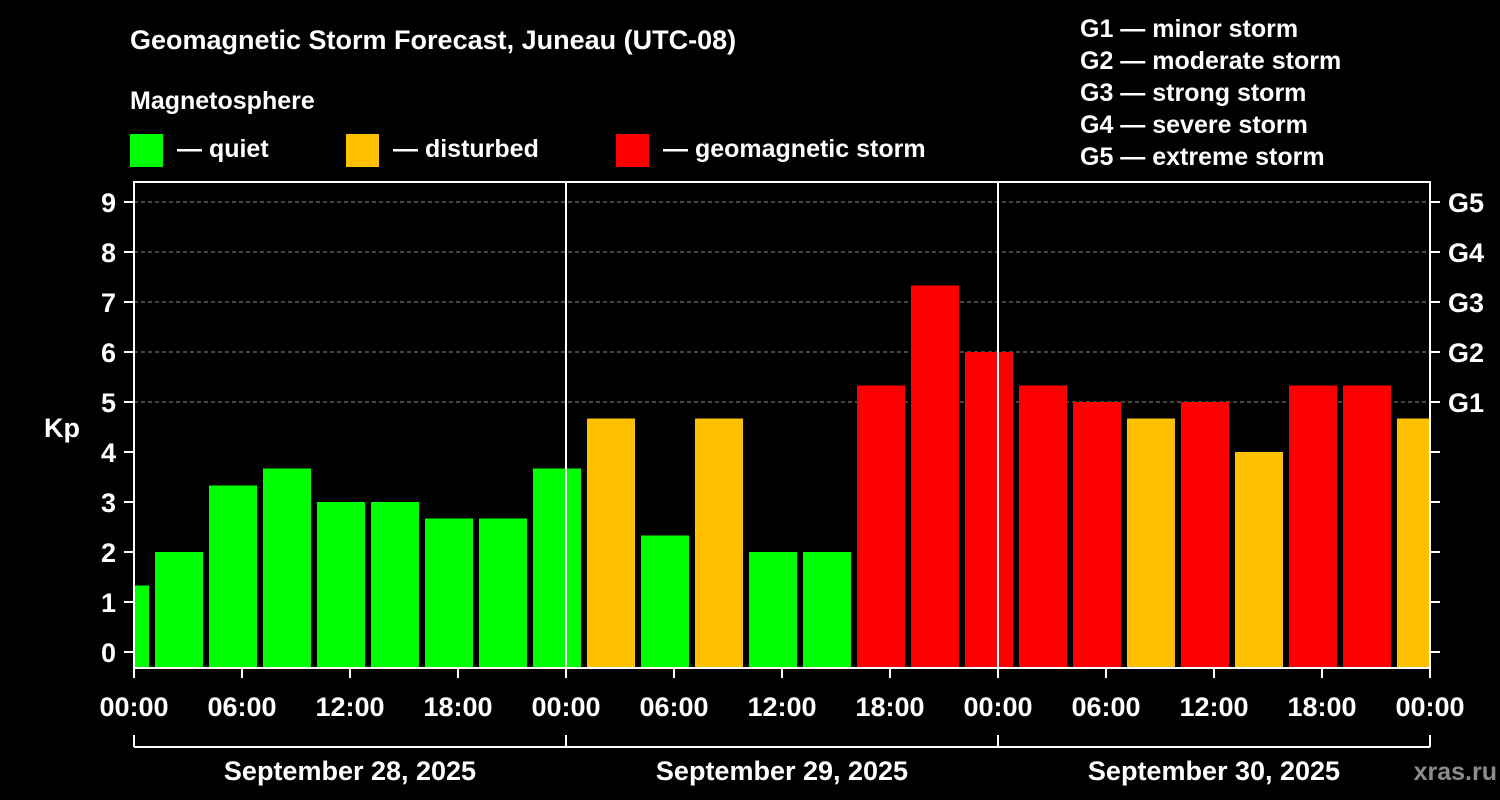 This screenshot has width=1500, height=800. Describe the element at coordinates (632, 150) in the screenshot. I see `legend-swatch-storm` at that location.